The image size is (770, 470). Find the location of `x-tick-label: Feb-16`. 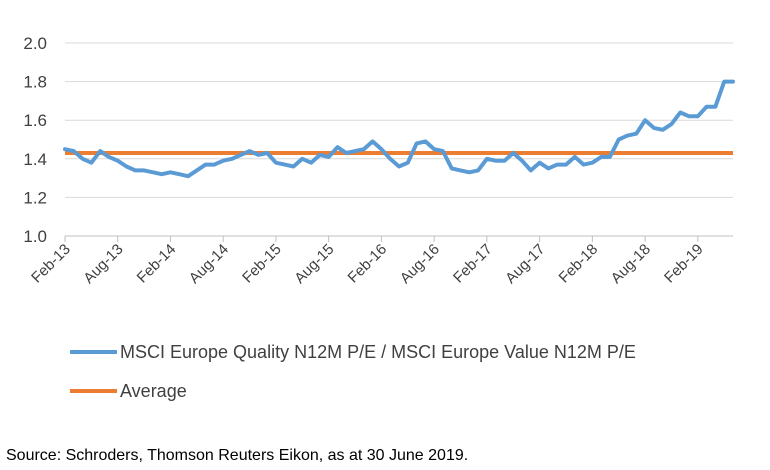

x-tick-label: Feb-16 is located at coordinates (368, 264).